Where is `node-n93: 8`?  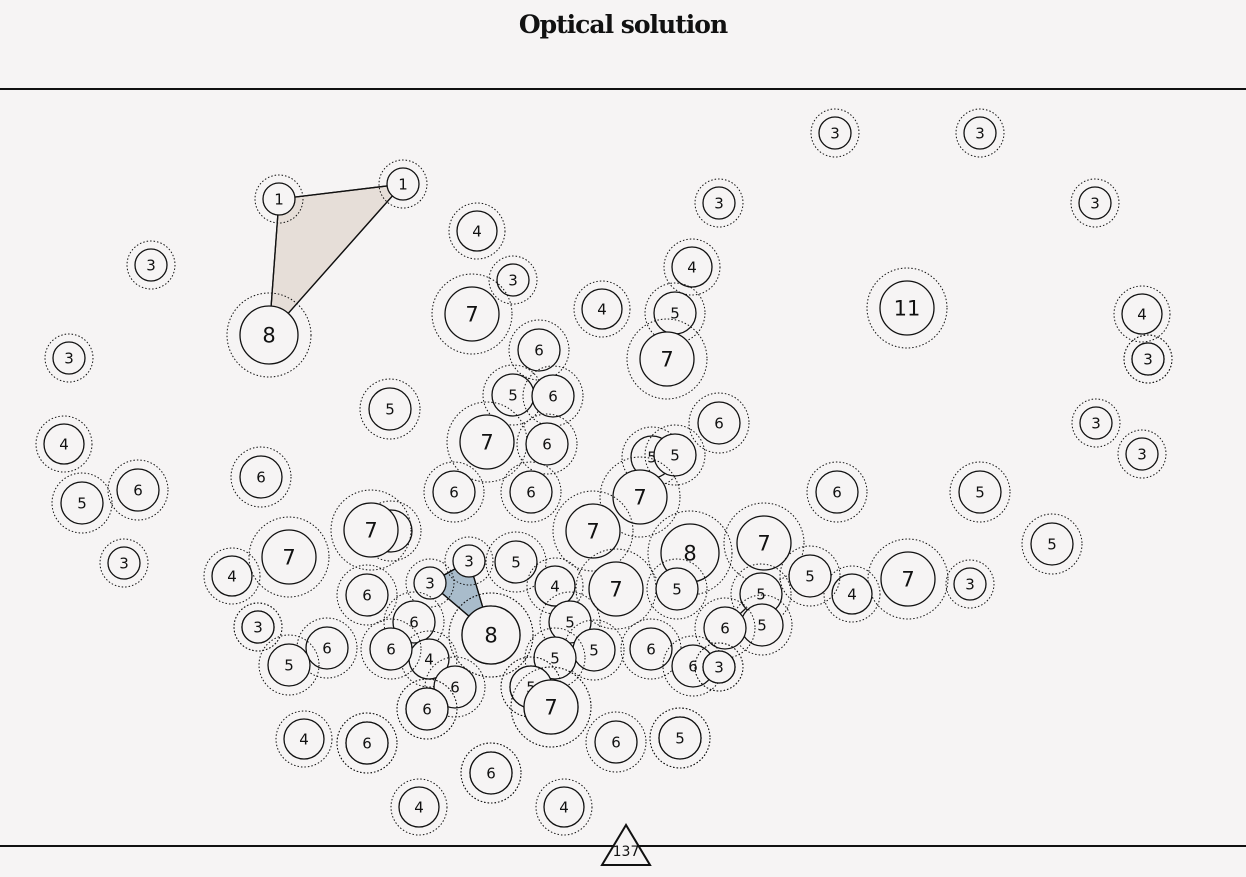 node-n93: 8 is located at coordinates (491, 635).